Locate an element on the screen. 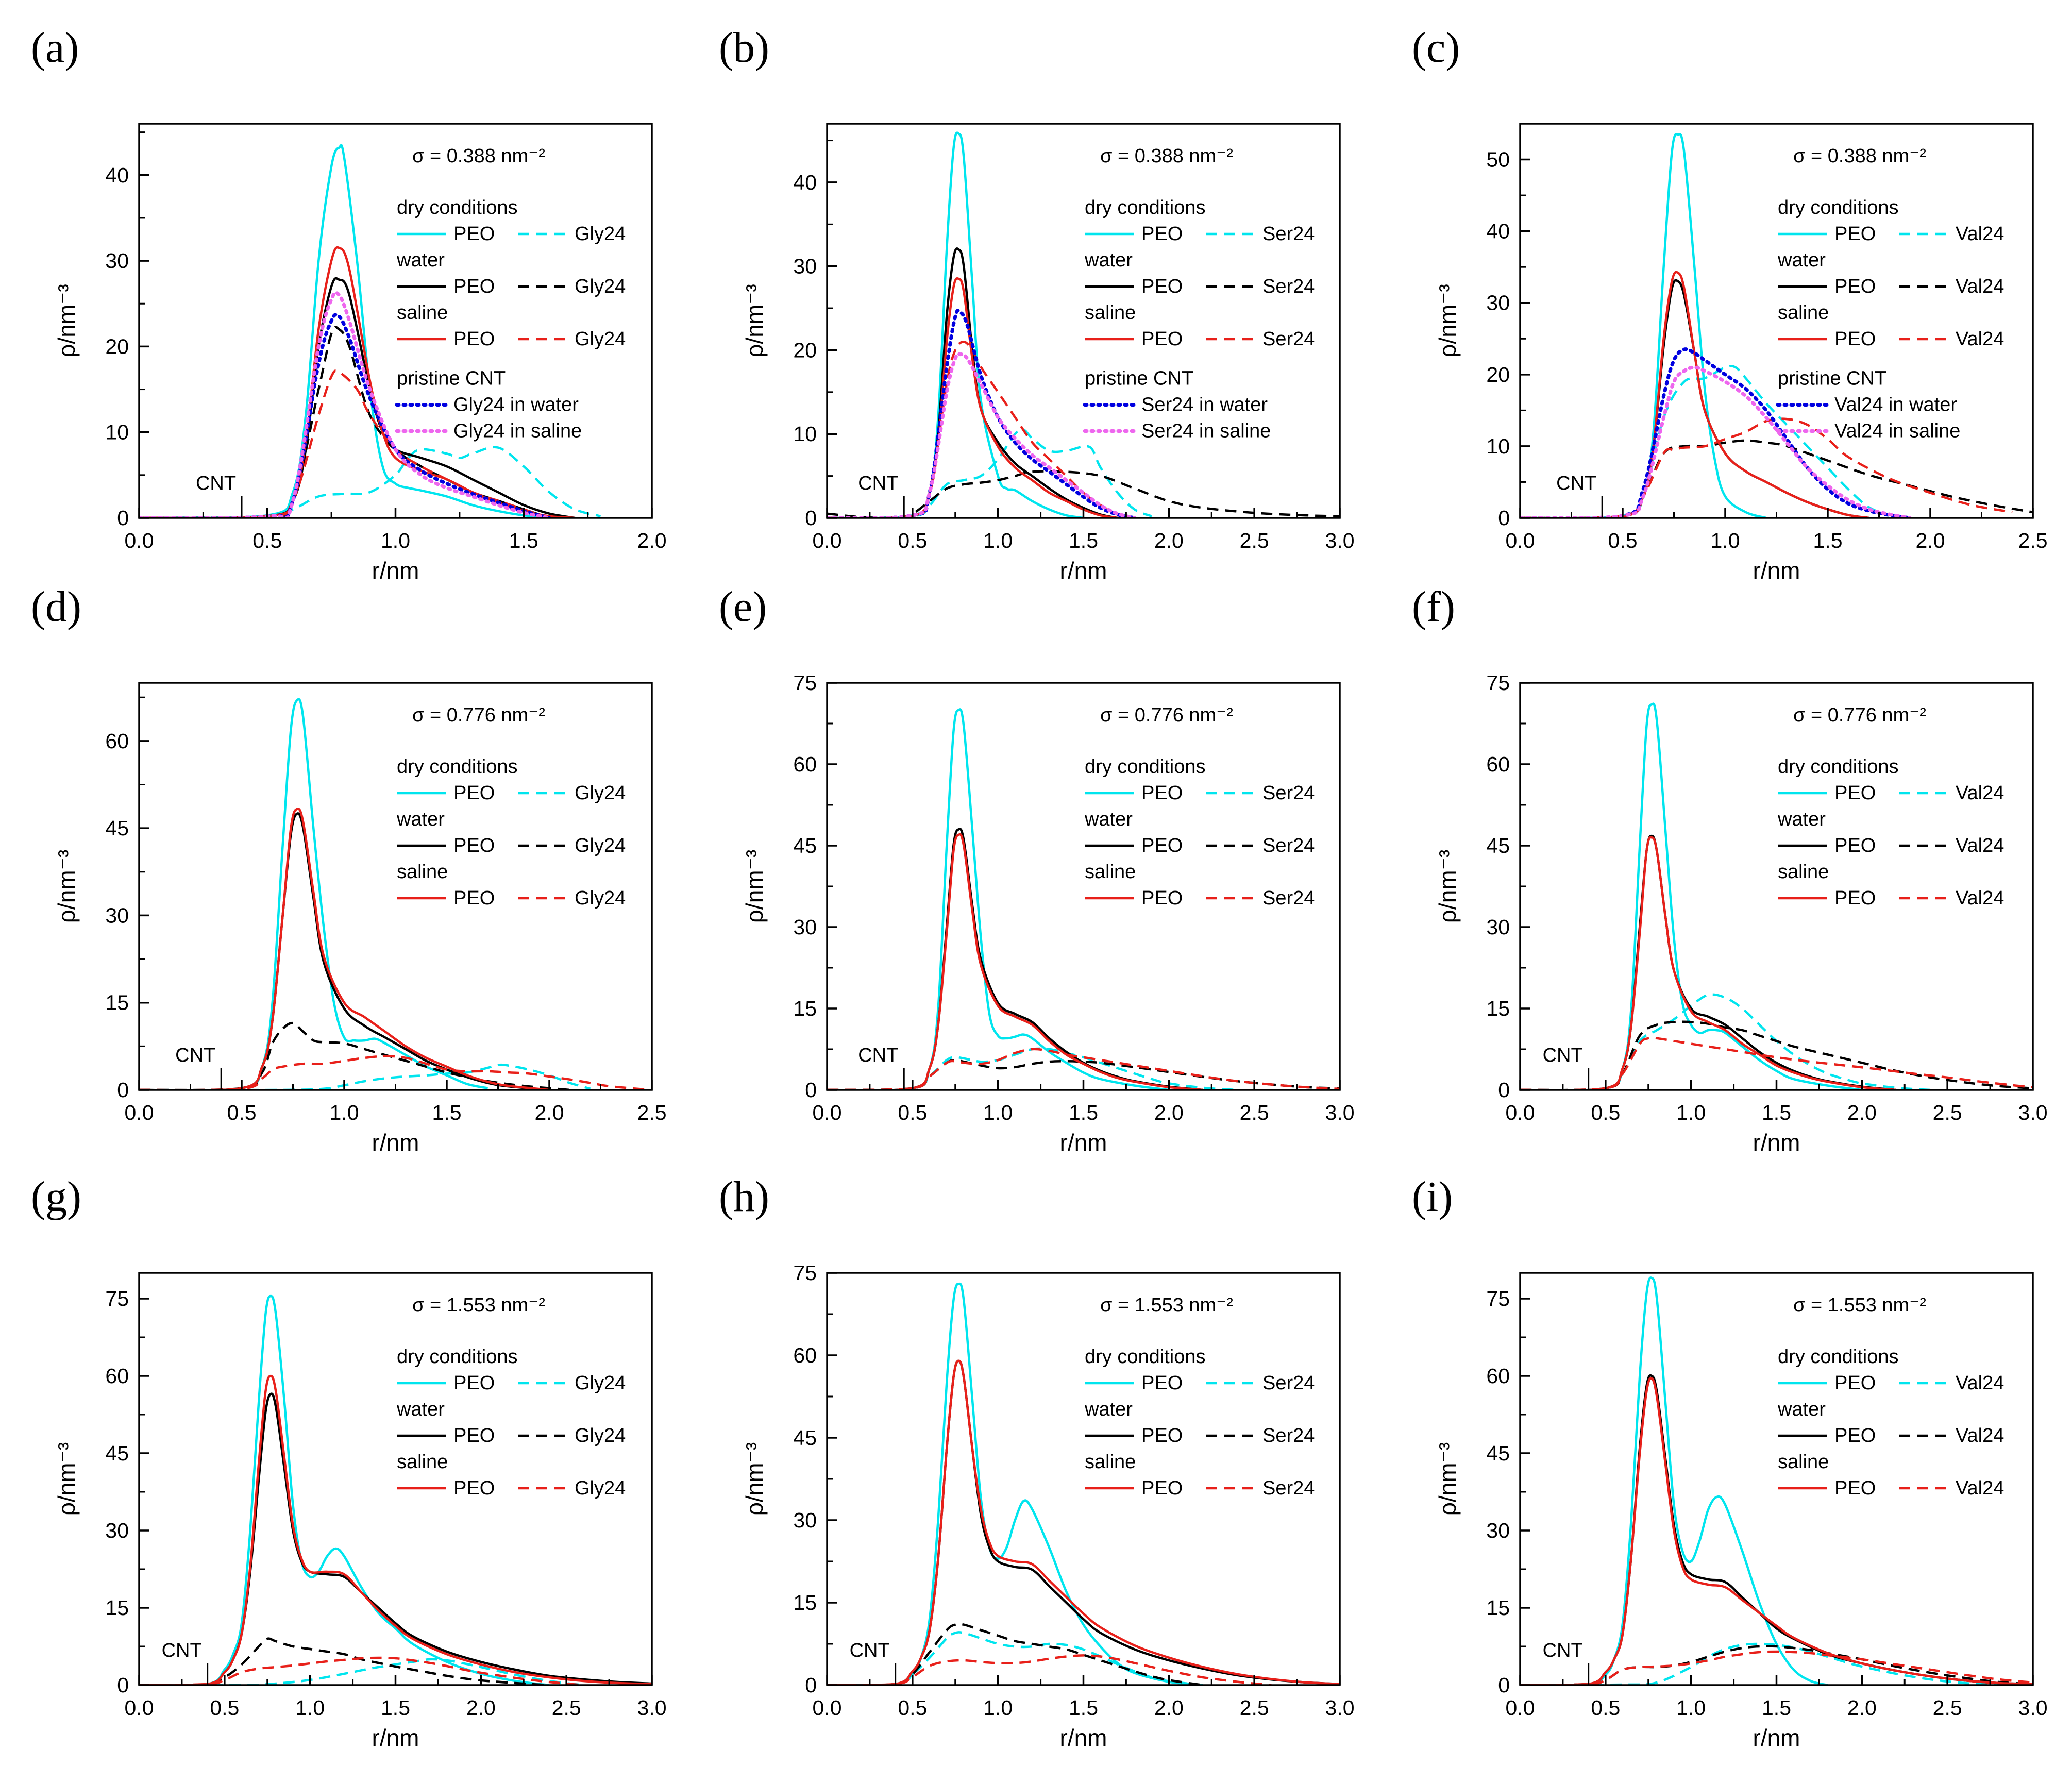 This screenshot has height=1766, width=2072. series-line-val24-saline is located at coordinates (1777, 1063).